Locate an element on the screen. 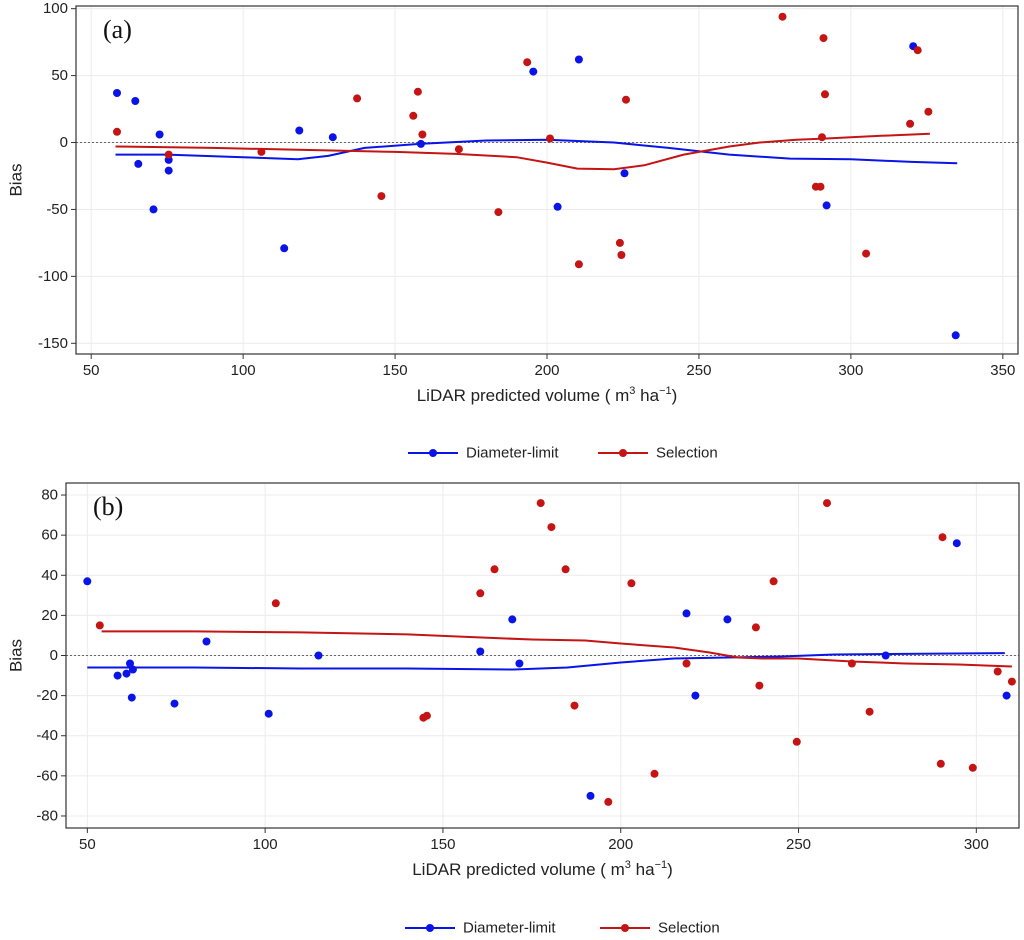 This screenshot has height=940, width=1024. y-tick-label: -150 is located at coordinates (53, 343).